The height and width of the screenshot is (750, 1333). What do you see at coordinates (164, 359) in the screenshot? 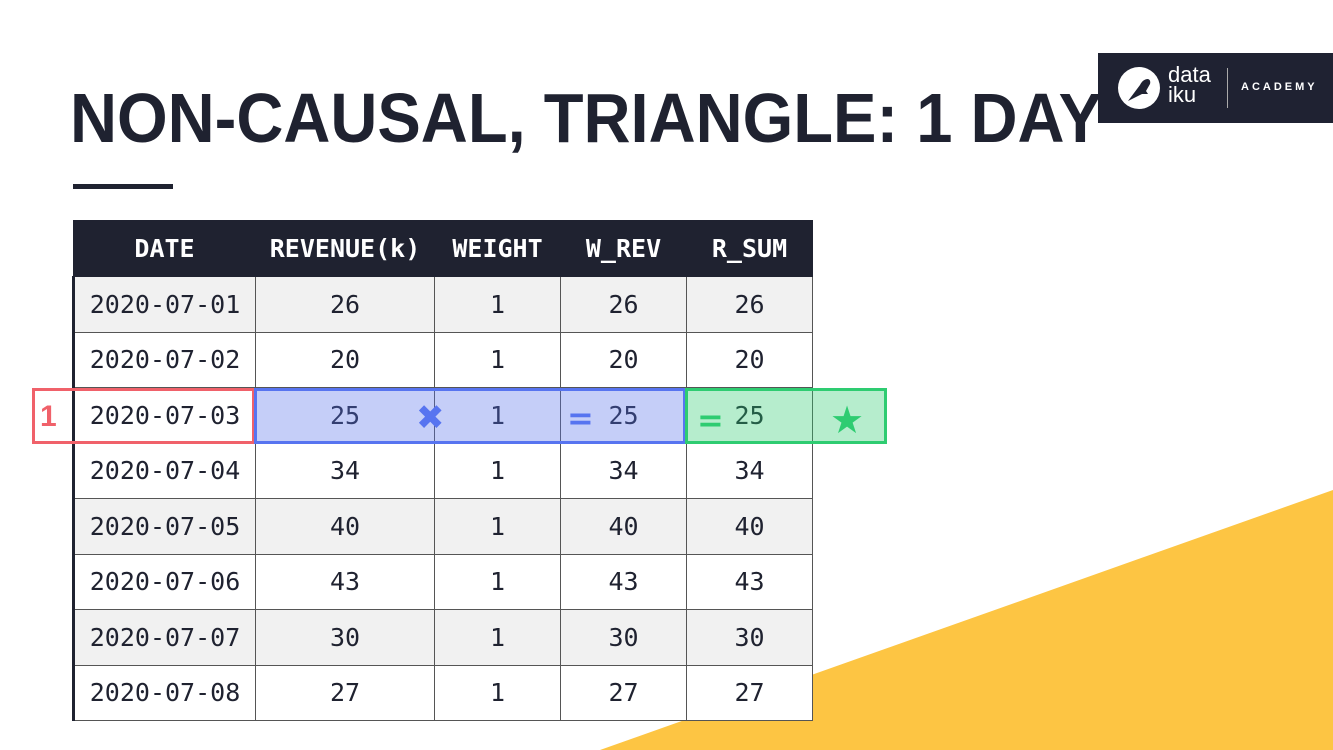
I see `table-cell: 2020-07-02` at bounding box center [164, 359].